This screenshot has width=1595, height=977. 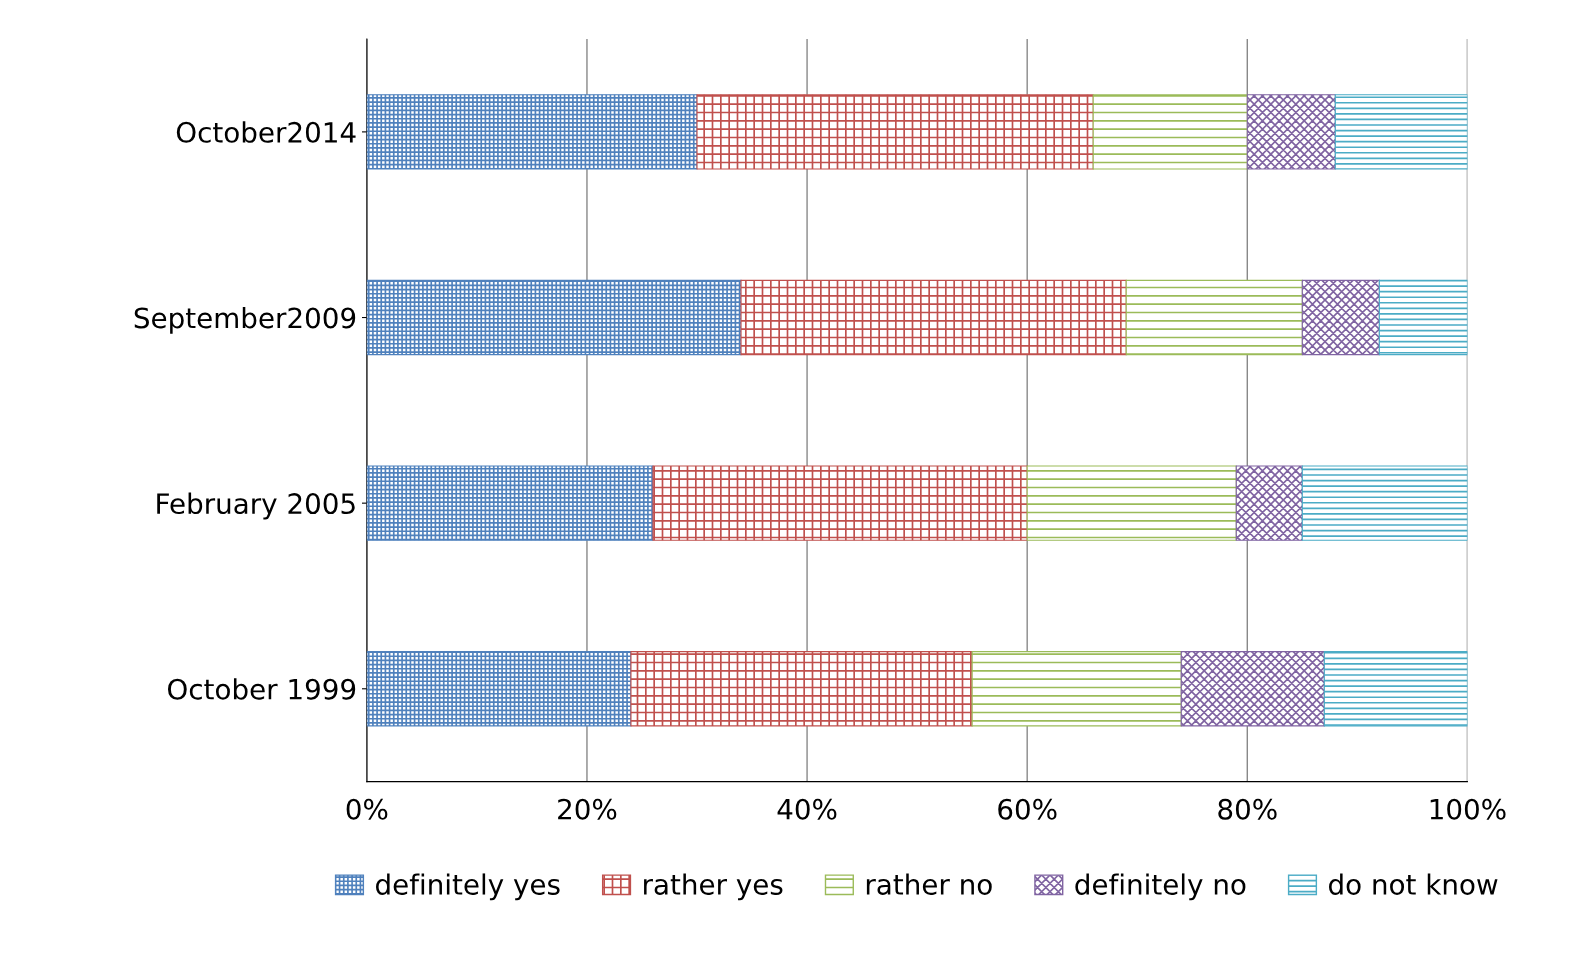 I want to click on x-tick-label: 40%, so click(x=807, y=809).